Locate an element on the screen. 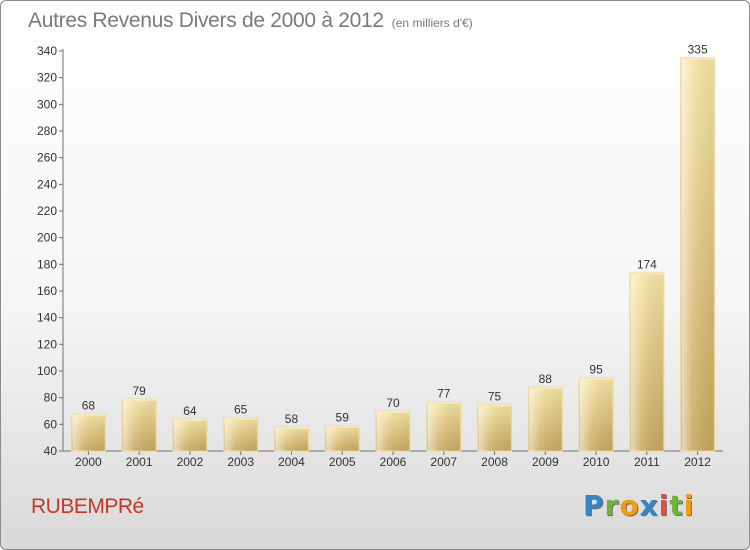 This screenshot has height=550, width=750. y-tick-label: 220 is located at coordinates (47, 211).